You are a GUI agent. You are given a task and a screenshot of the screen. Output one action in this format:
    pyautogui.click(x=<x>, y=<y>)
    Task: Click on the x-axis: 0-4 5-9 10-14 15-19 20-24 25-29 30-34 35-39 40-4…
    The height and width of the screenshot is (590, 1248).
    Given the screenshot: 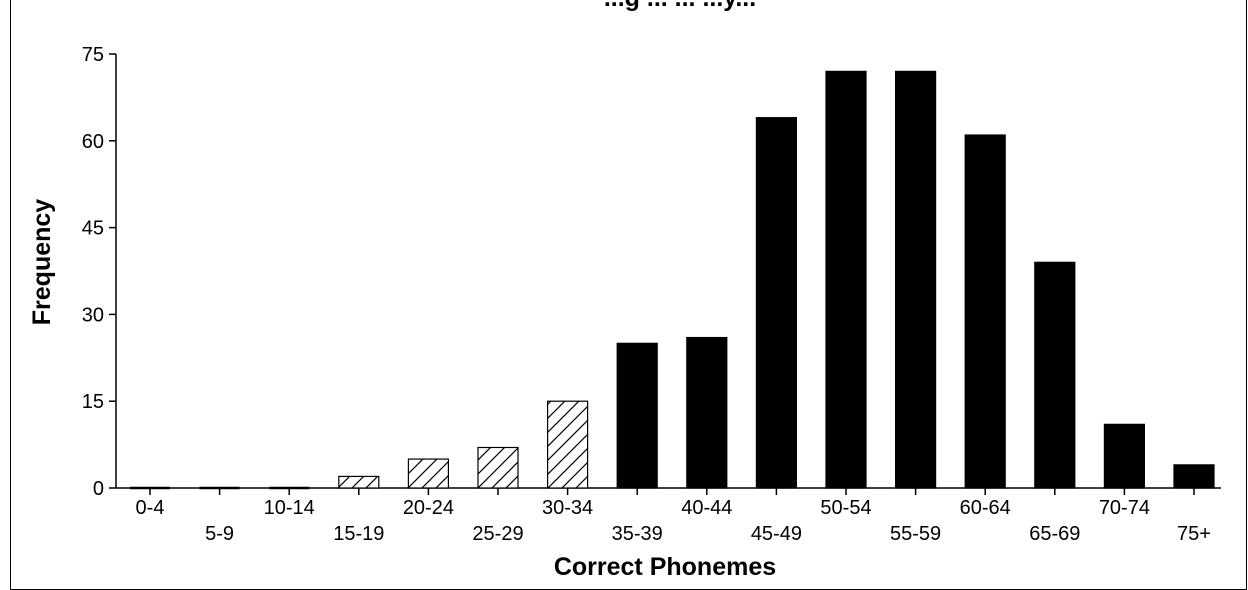 What is the action you would take?
    pyautogui.click(x=668, y=516)
    